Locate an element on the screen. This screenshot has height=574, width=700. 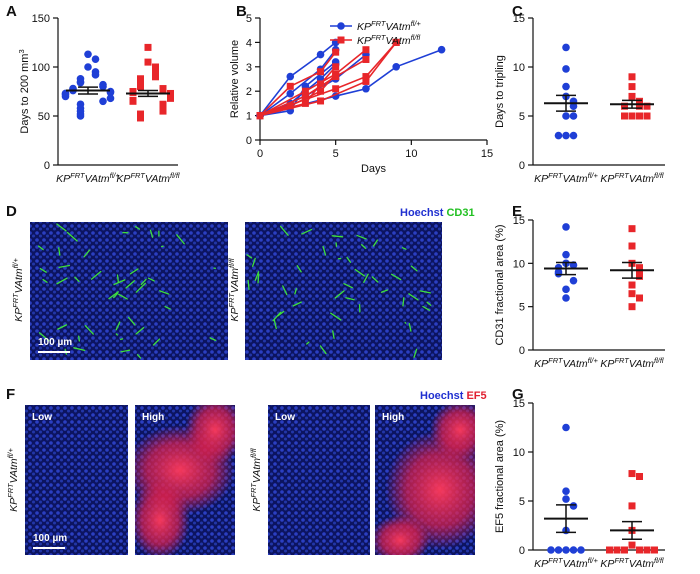
micrograph is located at coordinates (319, 480).